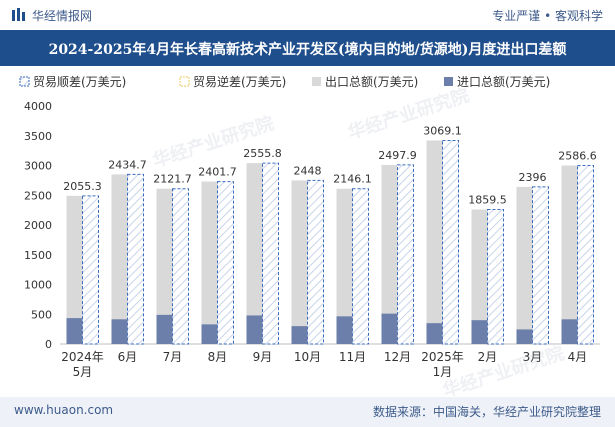 The image size is (615, 427). Describe the element at coordinates (397, 357) in the screenshot. I see `x-tick-label: 12月` at that location.